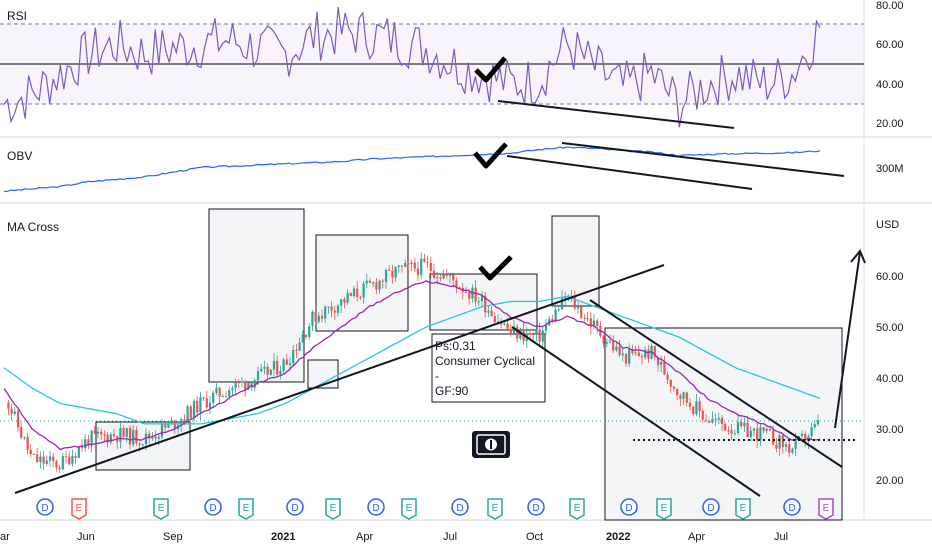 Image resolution: width=932 pixels, height=550 pixels. I want to click on dividend-marker-badge, so click(376, 507).